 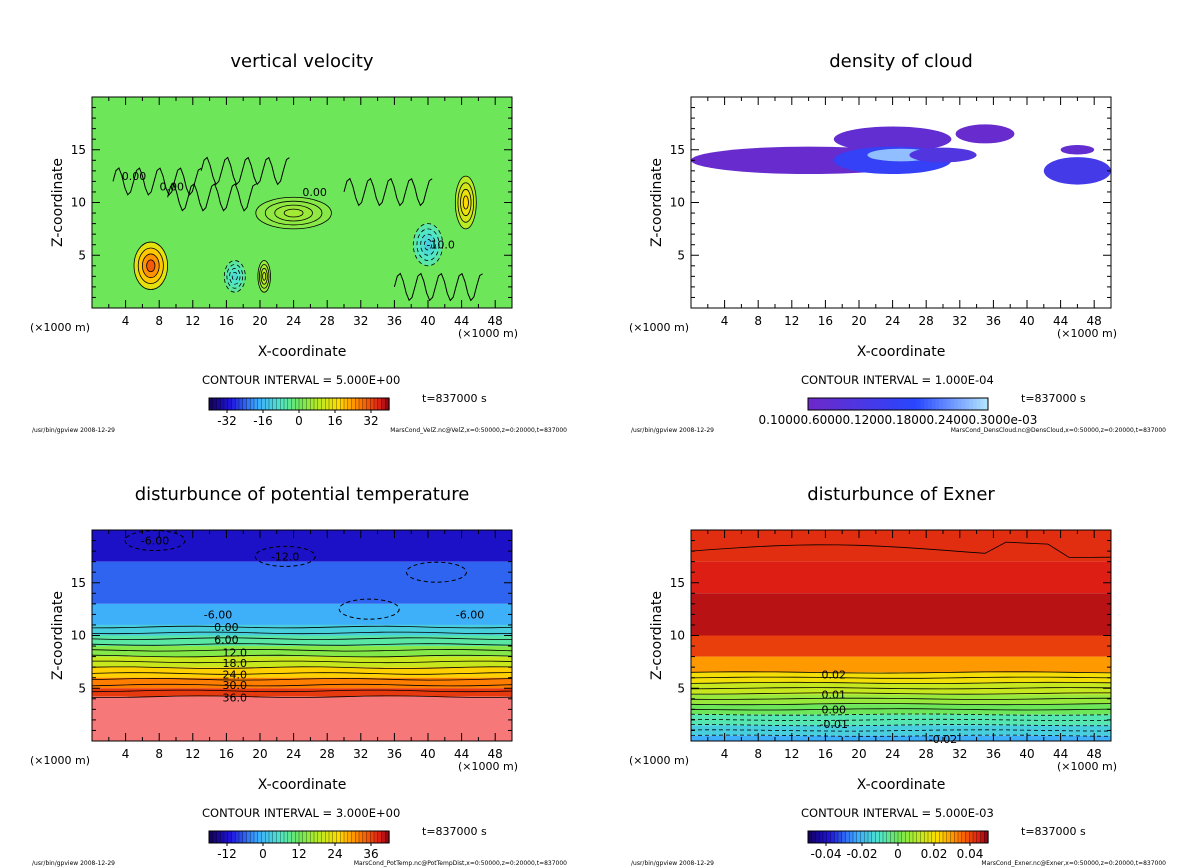 I want to click on y-tick-label: 10, so click(x=677, y=203).